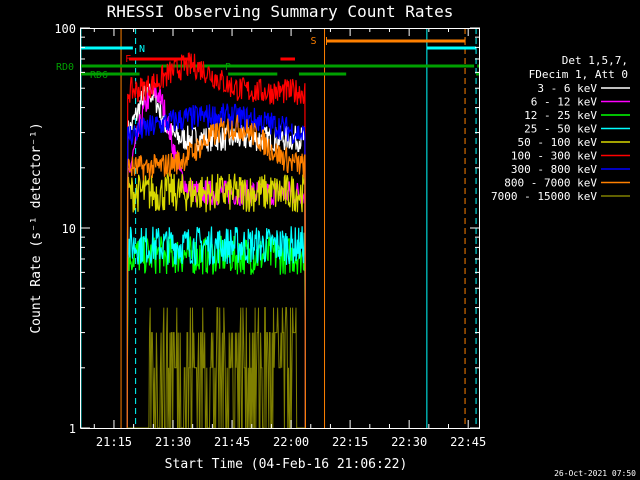 This screenshot has width=640, height=480. Describe the element at coordinates (232, 442) in the screenshot. I see `x-tick-label: 21:45` at that location.